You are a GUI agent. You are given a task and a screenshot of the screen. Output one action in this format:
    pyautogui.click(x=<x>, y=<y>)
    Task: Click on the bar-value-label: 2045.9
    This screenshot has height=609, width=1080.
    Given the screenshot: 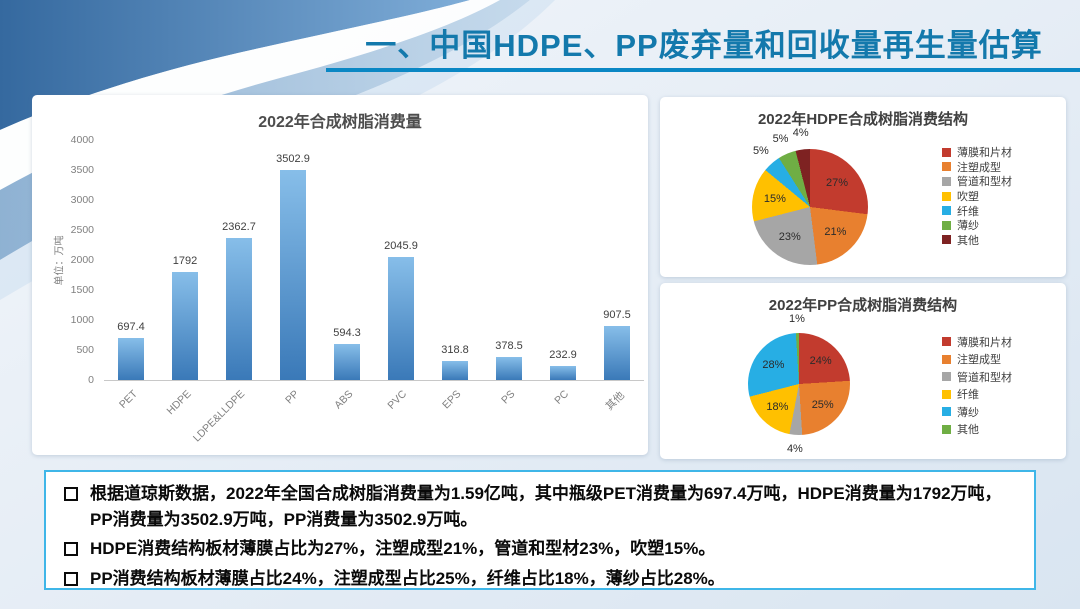 What is the action you would take?
    pyautogui.click(x=401, y=246)
    